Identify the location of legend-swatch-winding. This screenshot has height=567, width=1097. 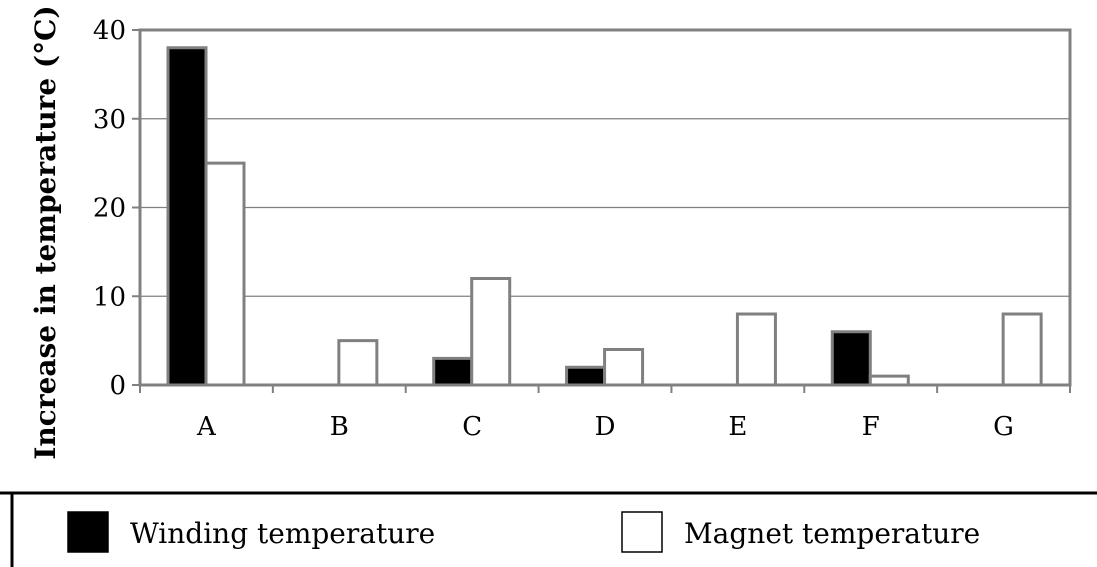
(88, 532).